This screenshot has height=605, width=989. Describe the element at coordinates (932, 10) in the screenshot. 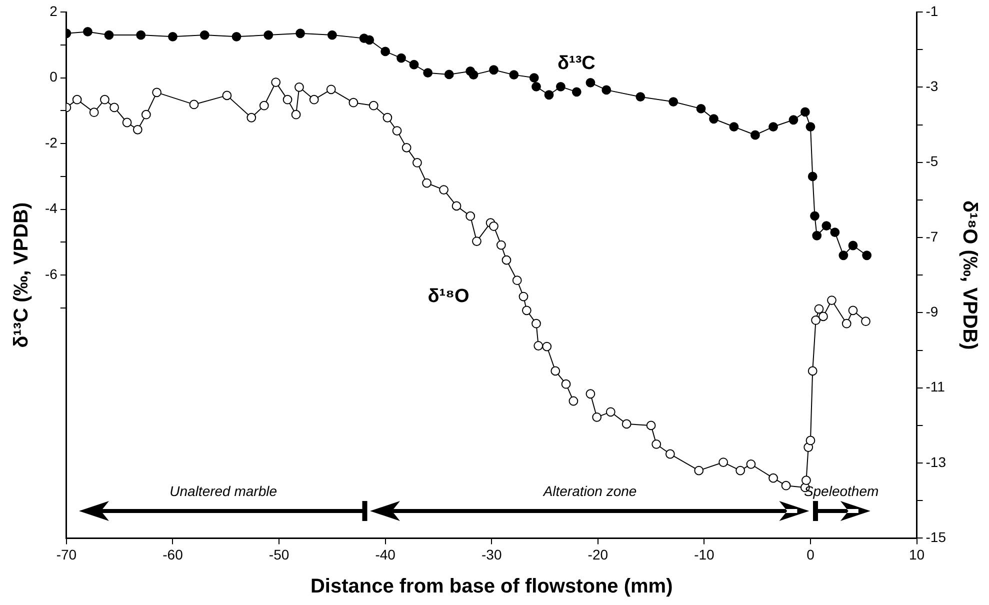

I see `y2-tick-label: -1` at that location.